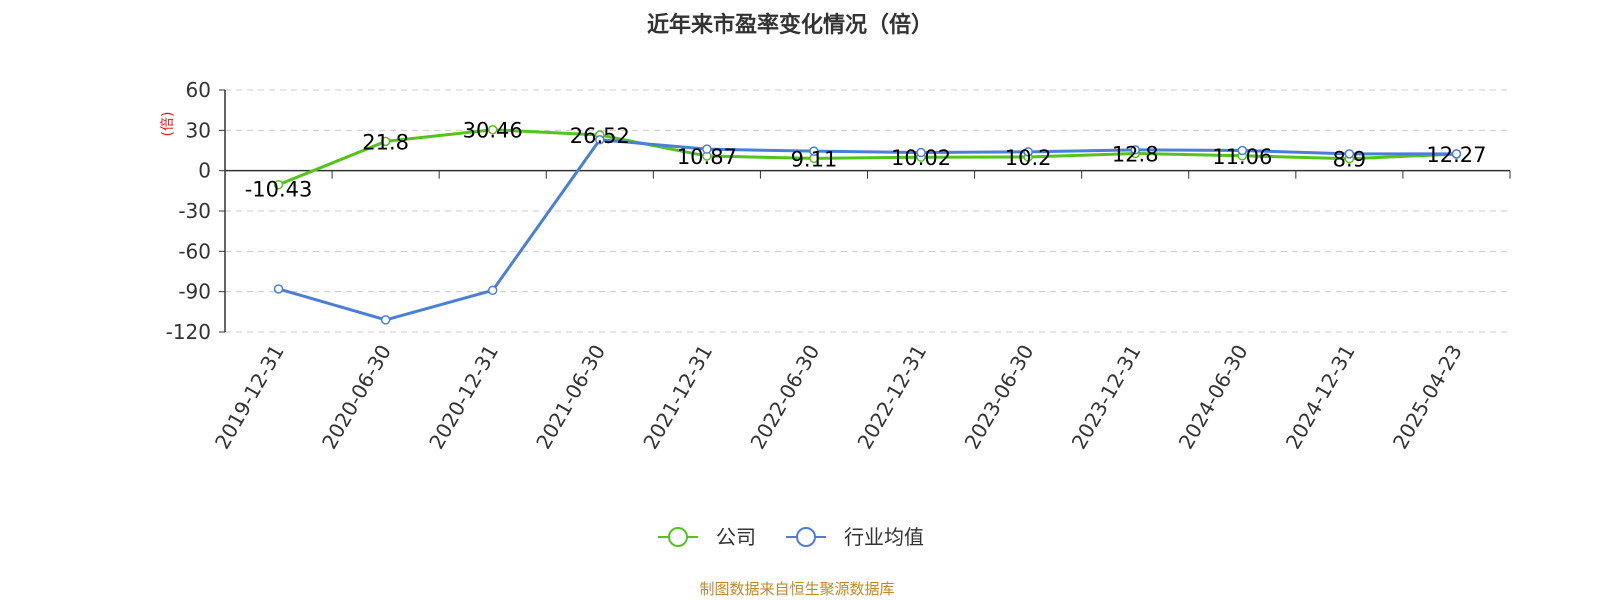  Describe the element at coordinates (198, 130) in the screenshot. I see `y-tick-label: 30` at that location.